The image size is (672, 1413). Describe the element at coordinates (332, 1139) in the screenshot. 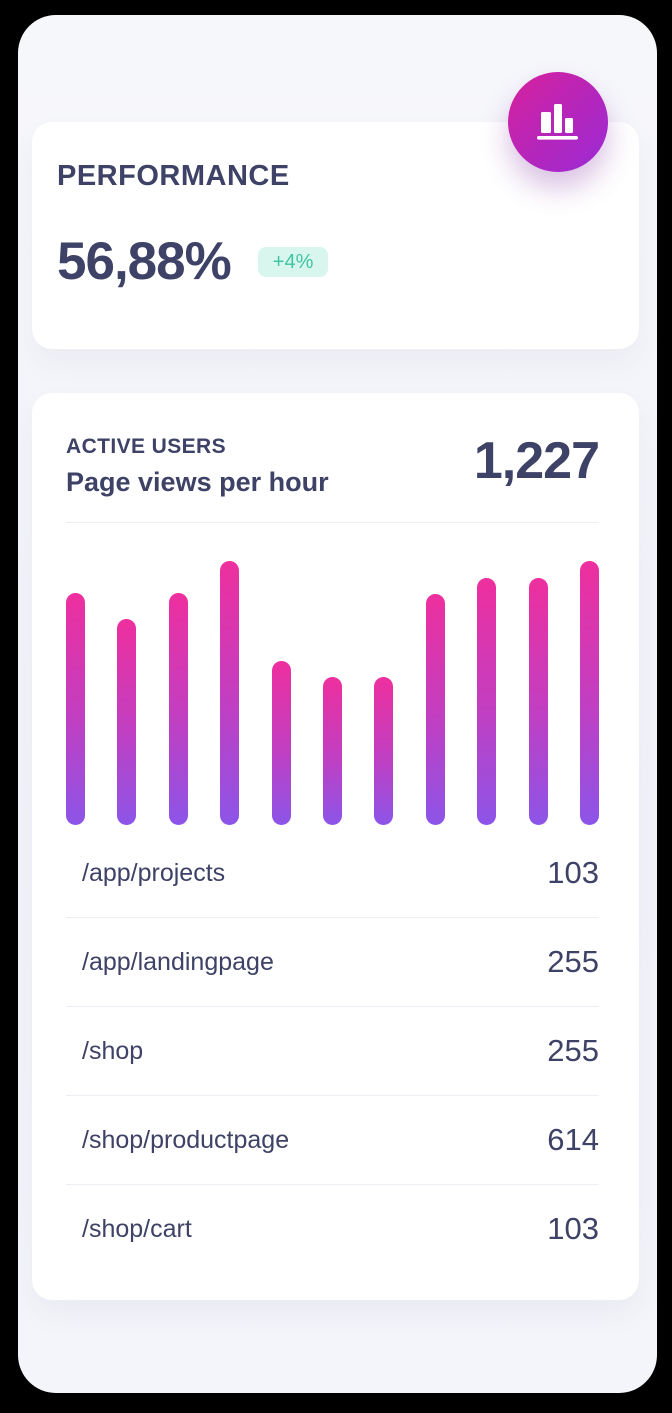

I see `list-item-shop-productpage: /shop/productpage 614` at that location.